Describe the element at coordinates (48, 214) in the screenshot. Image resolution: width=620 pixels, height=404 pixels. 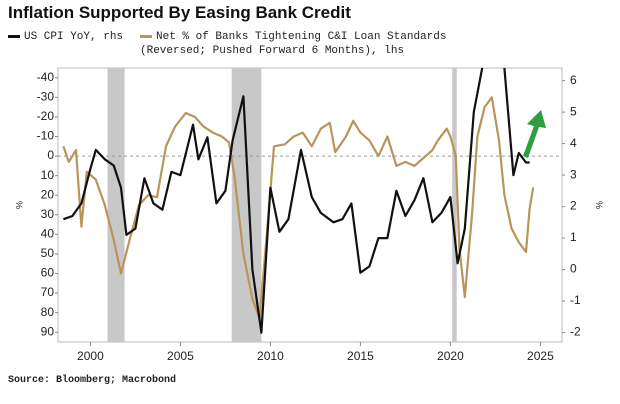
I see `y-tick-label: 30` at that location.